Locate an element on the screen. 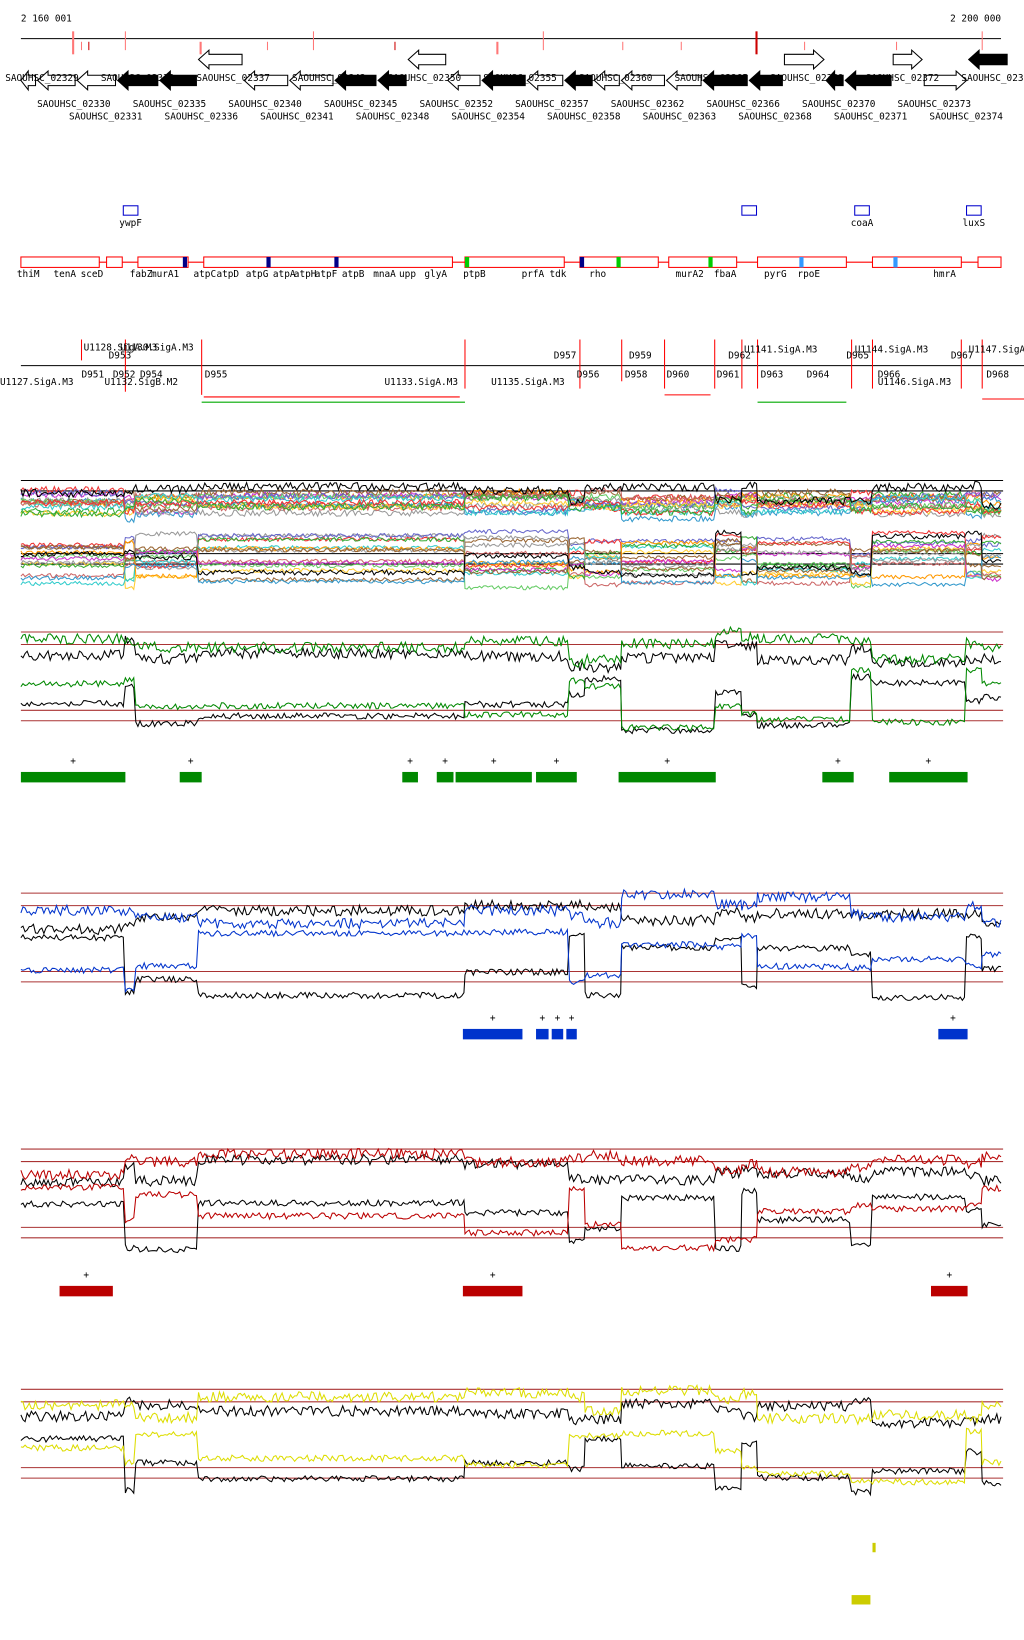 The height and width of the screenshot is (1640, 1024). feature-label: D962 is located at coordinates (739, 356).